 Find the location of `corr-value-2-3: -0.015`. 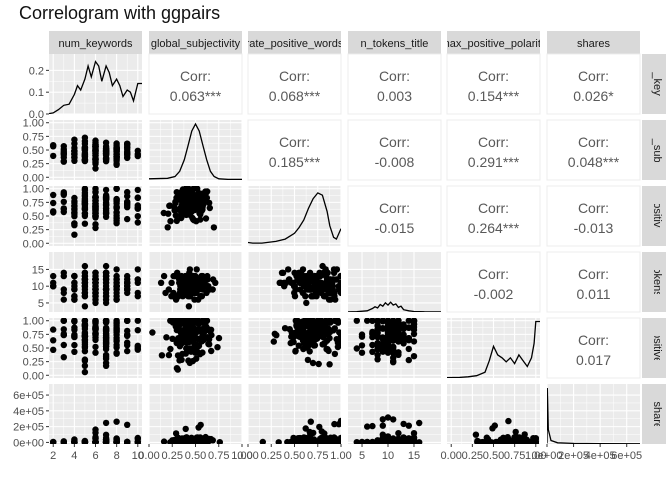

corr-value-2-3: -0.015 is located at coordinates (395, 228).